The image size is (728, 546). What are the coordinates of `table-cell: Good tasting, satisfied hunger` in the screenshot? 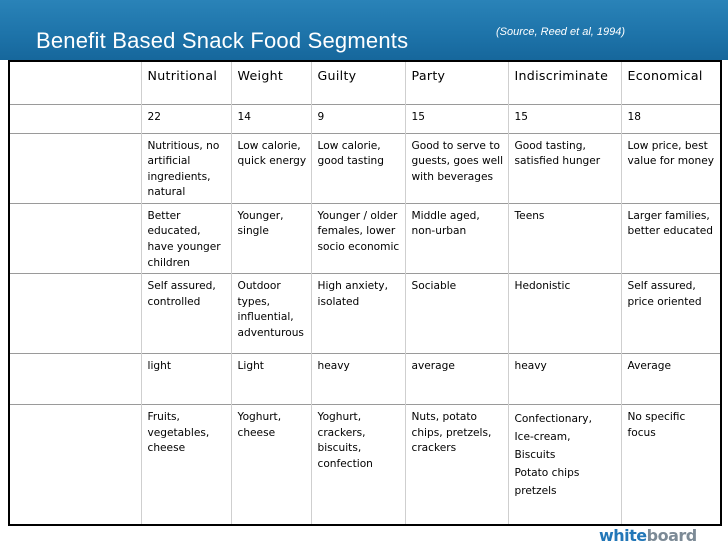 It's located at (564, 168).